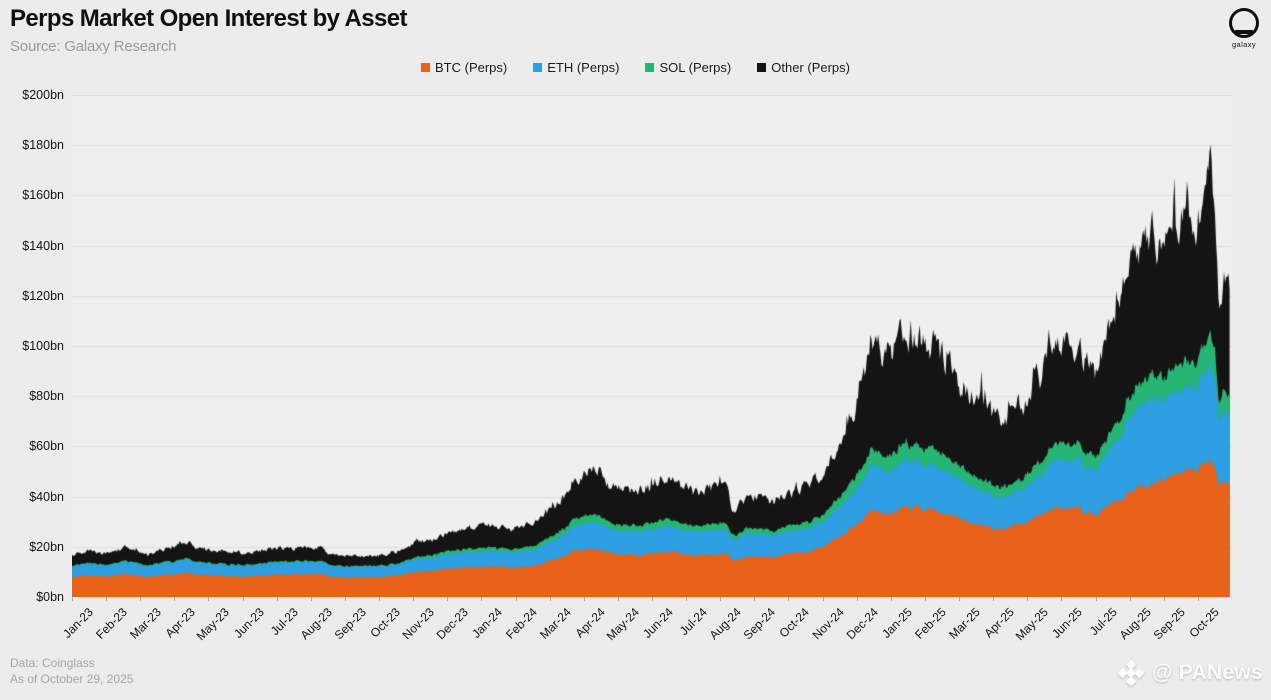 The width and height of the screenshot is (1271, 700). I want to click on y-axis-label: $60bn, so click(46, 446).